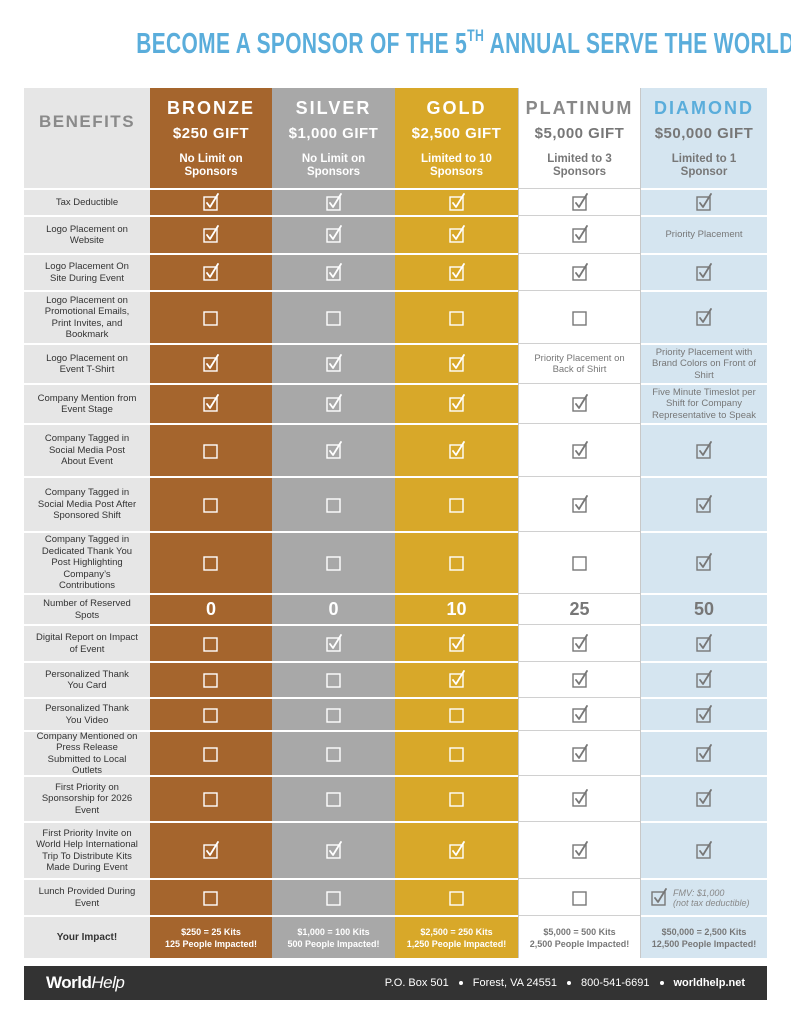 This screenshot has height=1024, width=791. I want to click on impact-line: $1,000 = 100 Kits, so click(333, 931).